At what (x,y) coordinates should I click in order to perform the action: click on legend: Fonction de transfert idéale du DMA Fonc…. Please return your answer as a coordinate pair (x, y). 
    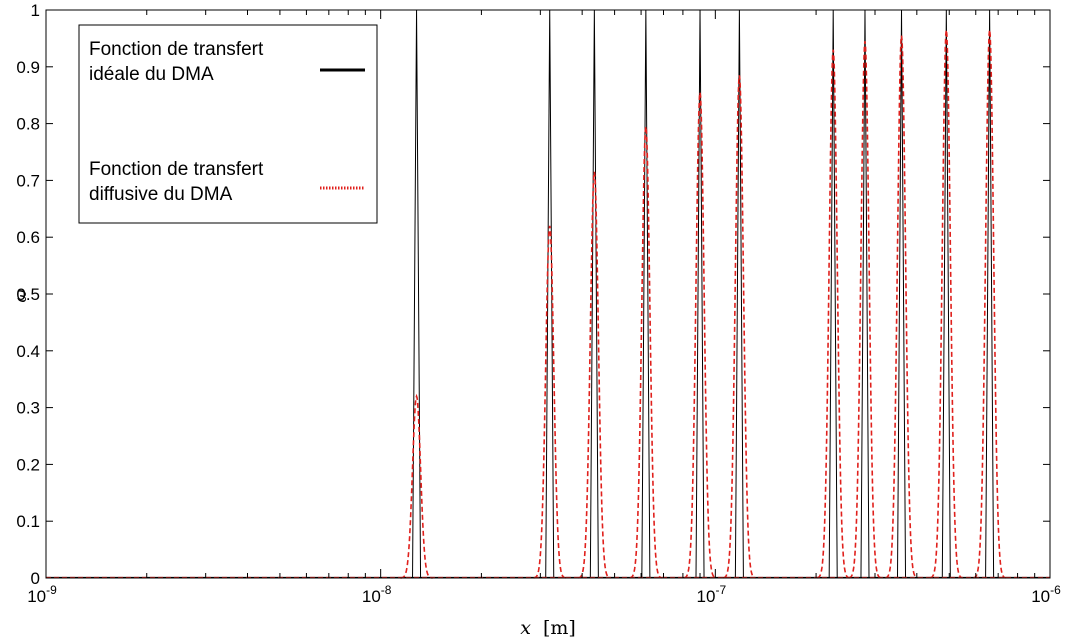
    Looking at the image, I should click on (228, 124).